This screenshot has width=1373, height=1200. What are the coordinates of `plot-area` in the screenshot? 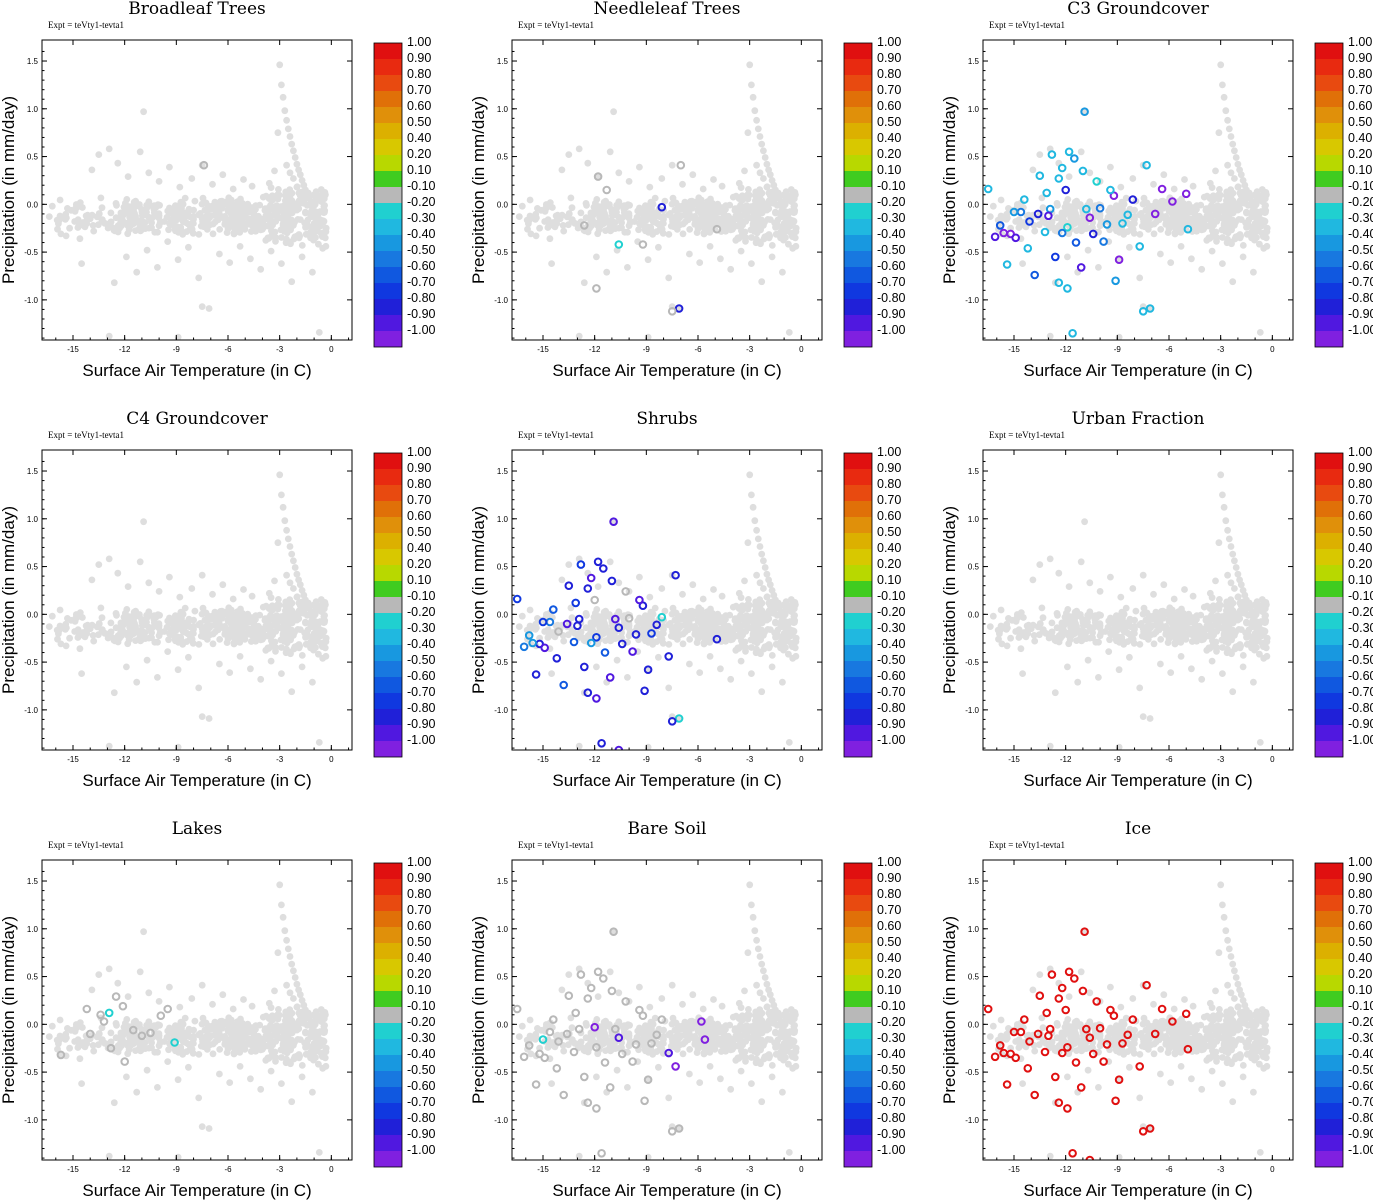 It's located at (187, 1020).